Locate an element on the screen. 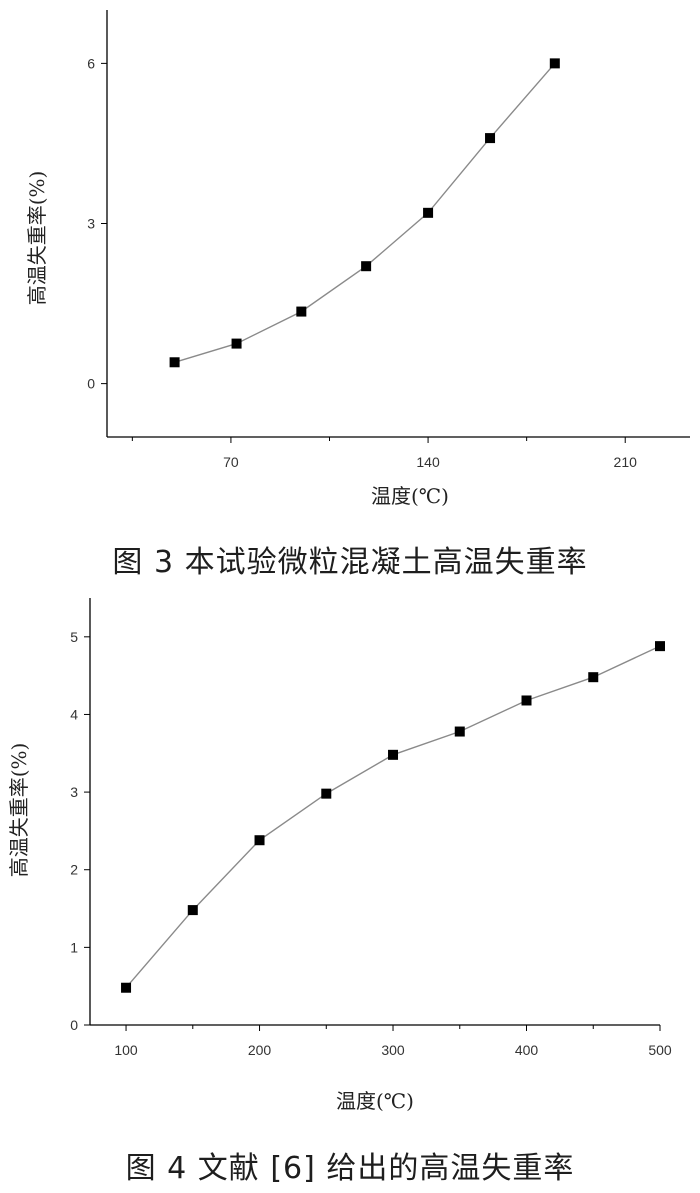 The width and height of the screenshot is (700, 1193). x-tick-label: 210 is located at coordinates (626, 462).